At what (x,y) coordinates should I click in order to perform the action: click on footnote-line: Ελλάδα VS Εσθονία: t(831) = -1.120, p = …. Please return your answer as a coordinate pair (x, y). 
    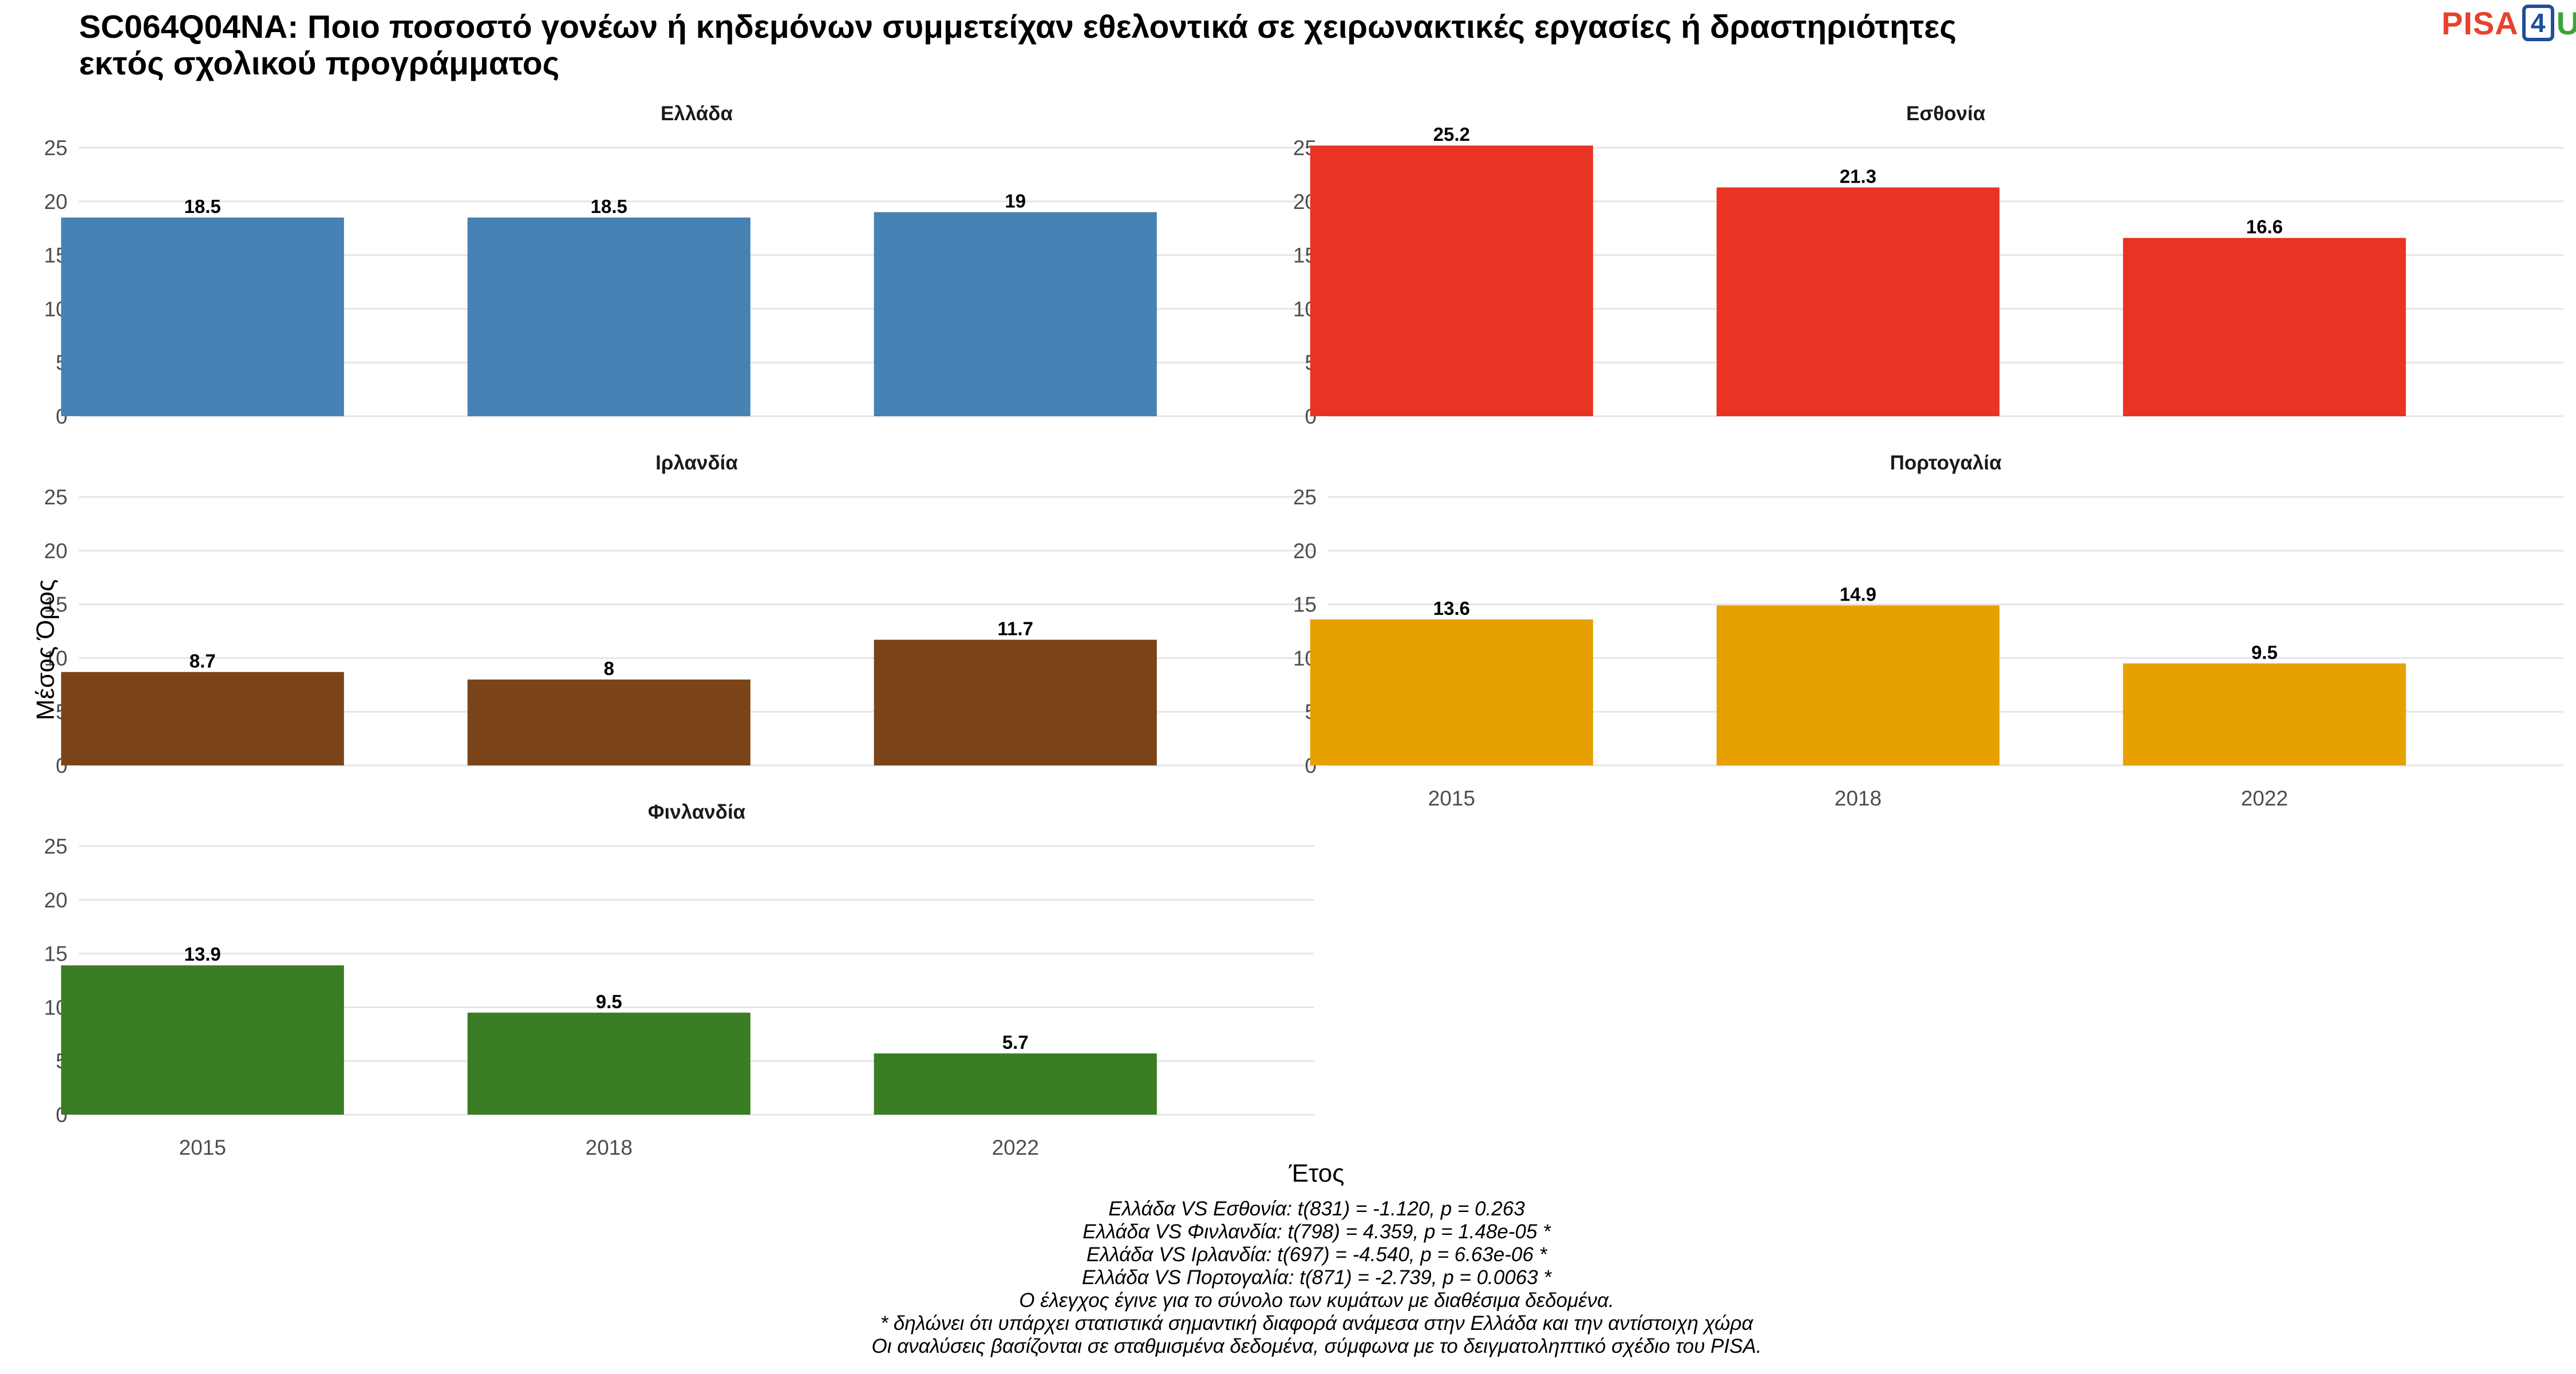
    Looking at the image, I should click on (1316, 1209).